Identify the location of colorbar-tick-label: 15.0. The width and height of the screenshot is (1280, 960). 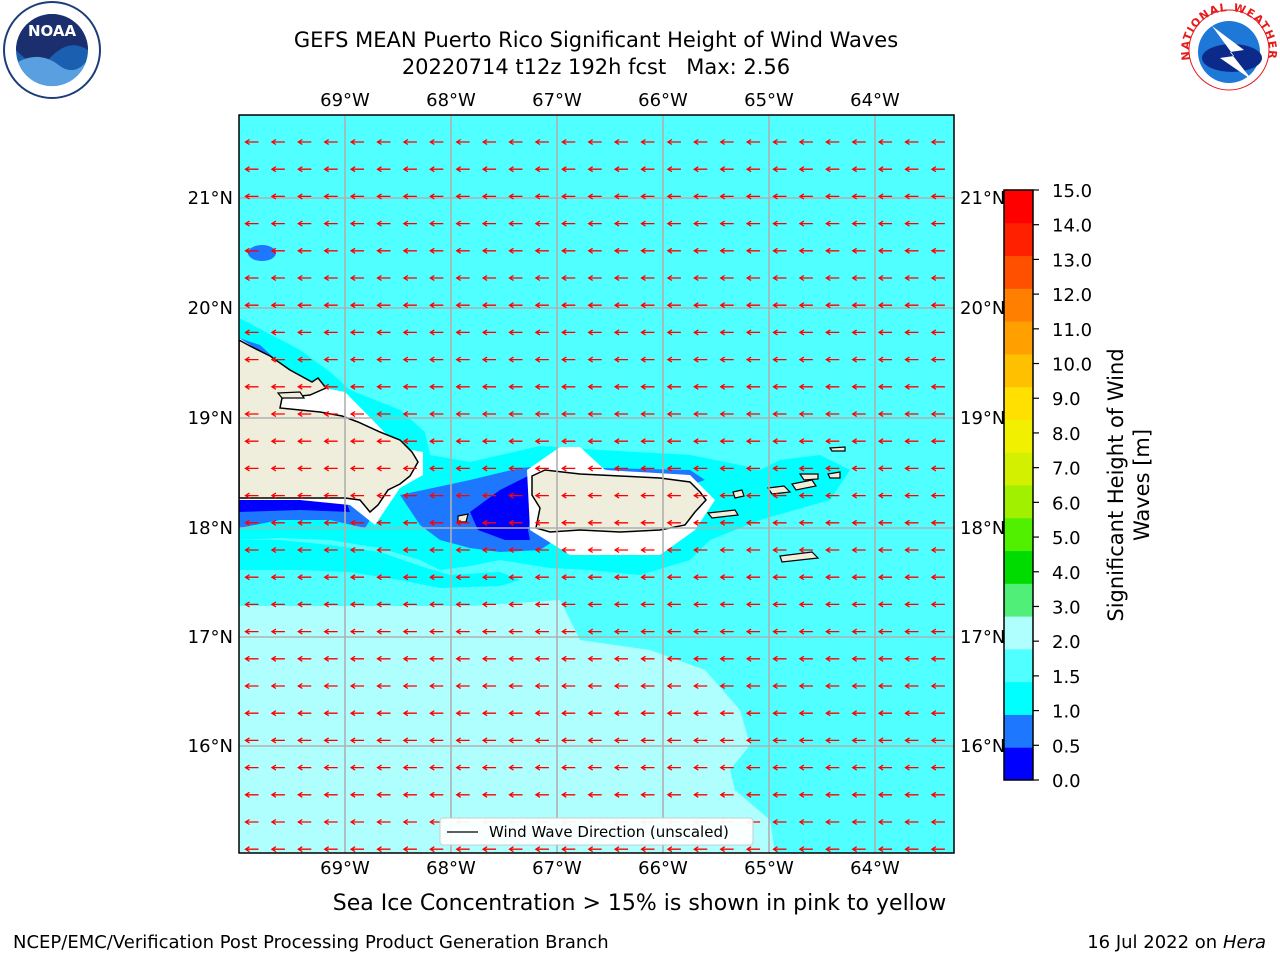
(1072, 191).